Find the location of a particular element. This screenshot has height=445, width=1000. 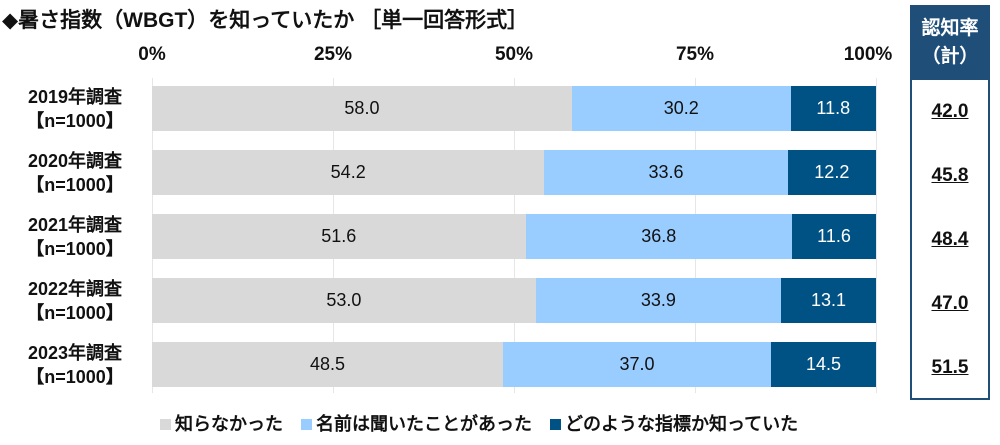

awareness-panel-header: 認知率 （計） is located at coordinates (950, 43).